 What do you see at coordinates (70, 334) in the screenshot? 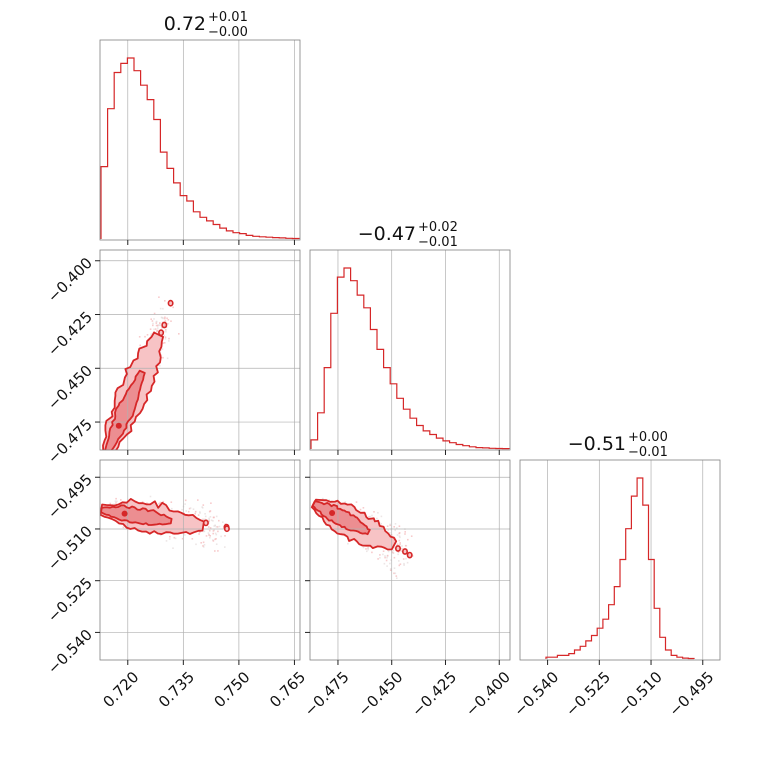
I see `y-tick-label: −0.425` at bounding box center [70, 334].